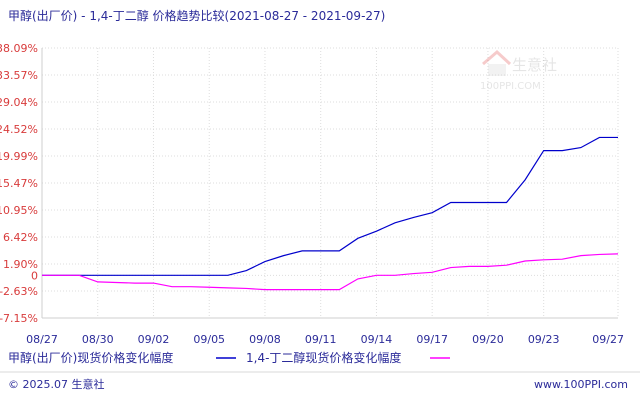  I want to click on x-tick-label: 08/27, so click(42, 339).